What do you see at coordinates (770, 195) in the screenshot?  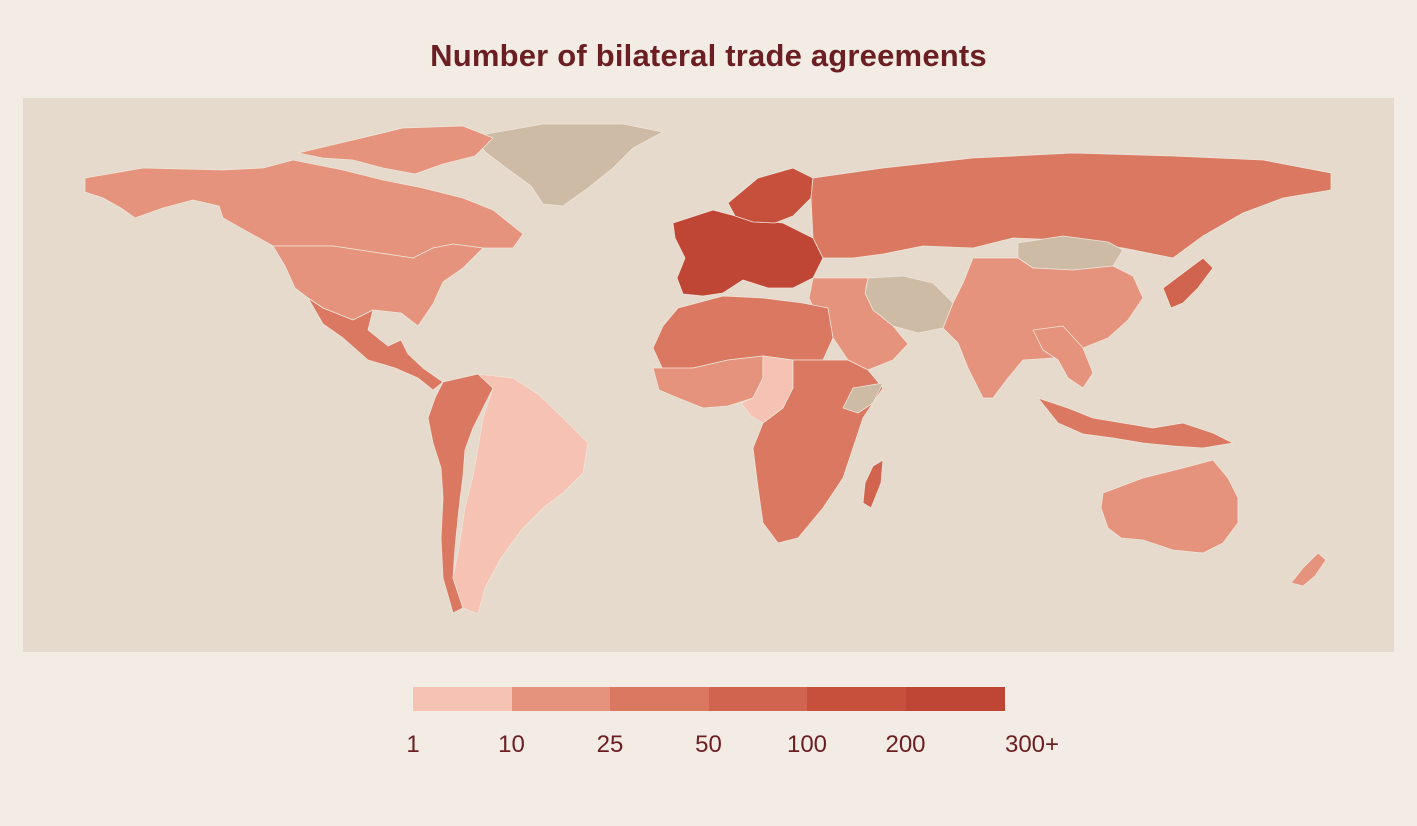 I see `region-scandinavia` at bounding box center [770, 195].